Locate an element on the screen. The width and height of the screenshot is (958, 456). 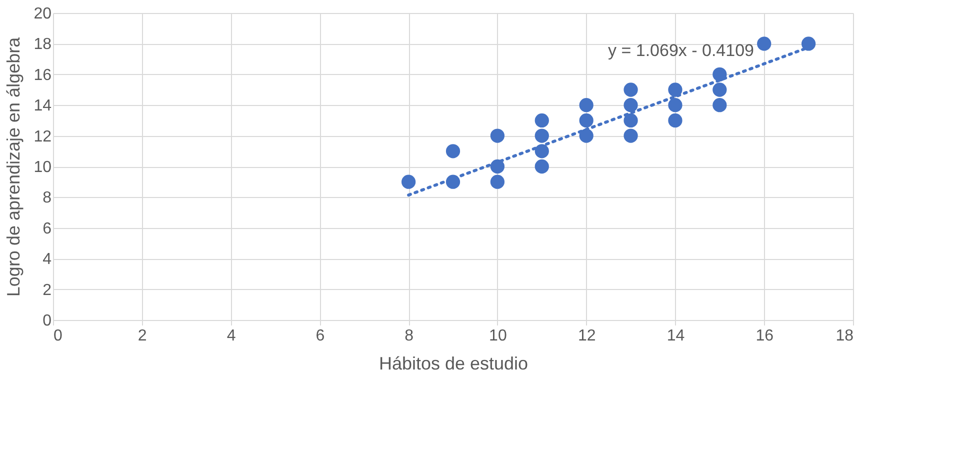
y-tick-label: 20 is located at coordinates (43, 14).